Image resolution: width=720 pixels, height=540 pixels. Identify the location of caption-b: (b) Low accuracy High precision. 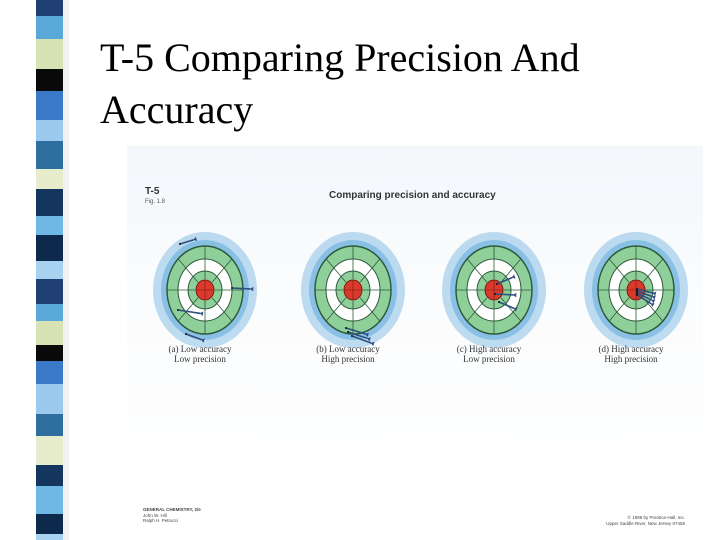
(348, 354).